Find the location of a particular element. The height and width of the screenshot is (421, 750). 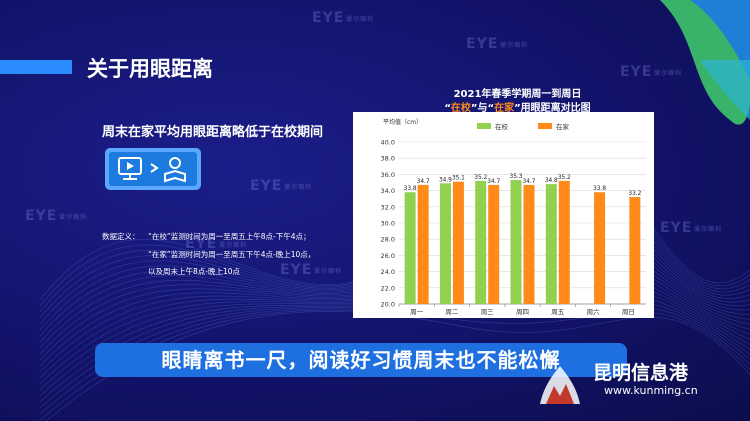

y-tick-label: 40.0 is located at coordinates (388, 143).